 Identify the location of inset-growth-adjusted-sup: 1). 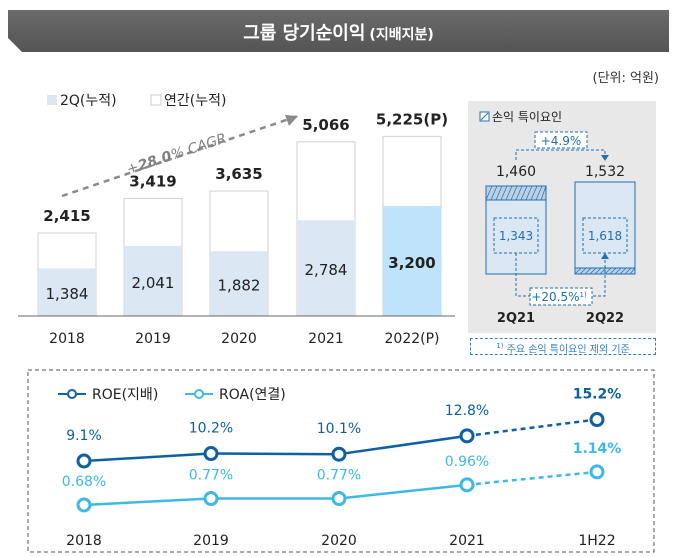
(583, 295).